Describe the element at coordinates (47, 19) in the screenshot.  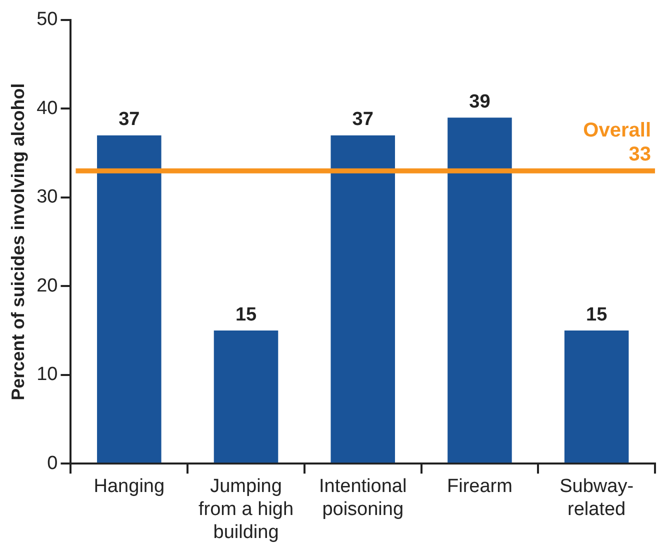
I see `y-tick-label: 50` at that location.